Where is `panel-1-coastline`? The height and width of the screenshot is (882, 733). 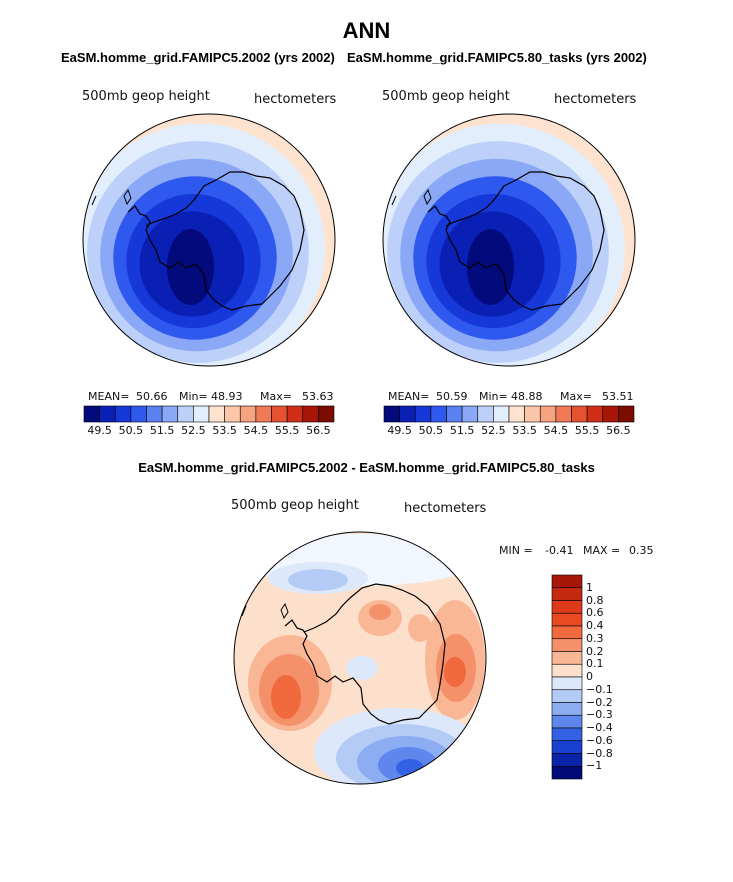 panel-1-coastline is located at coordinates (216, 241).